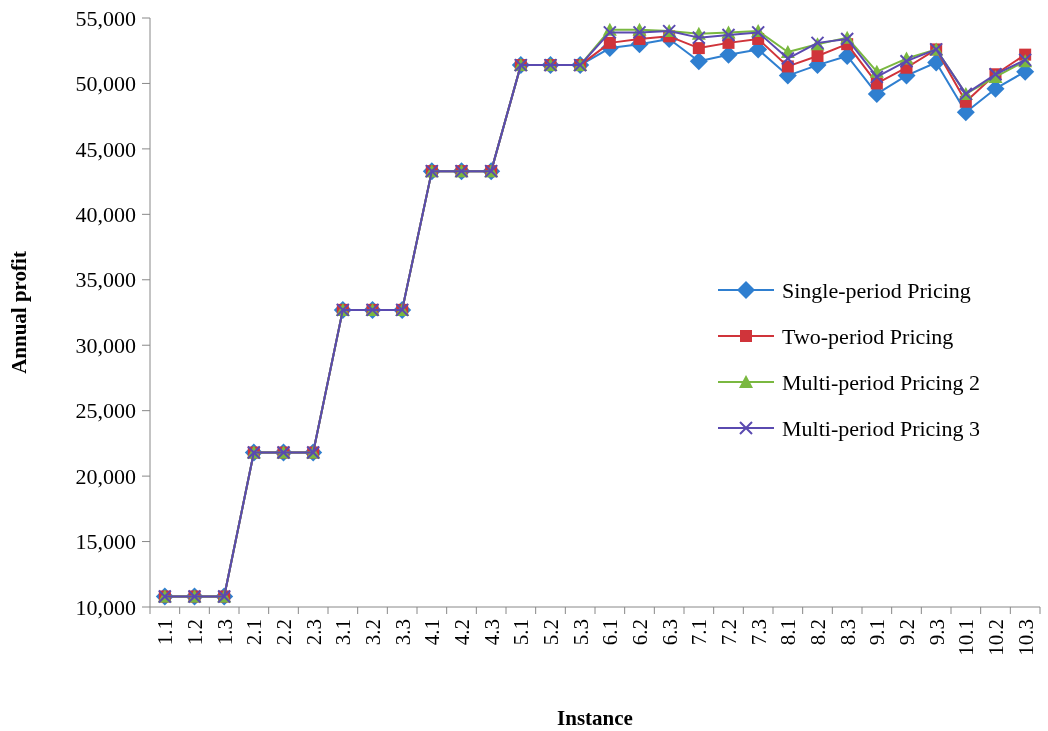  What do you see at coordinates (105, 476) in the screenshot?
I see `y-tick-label: 20,000` at bounding box center [105, 476].